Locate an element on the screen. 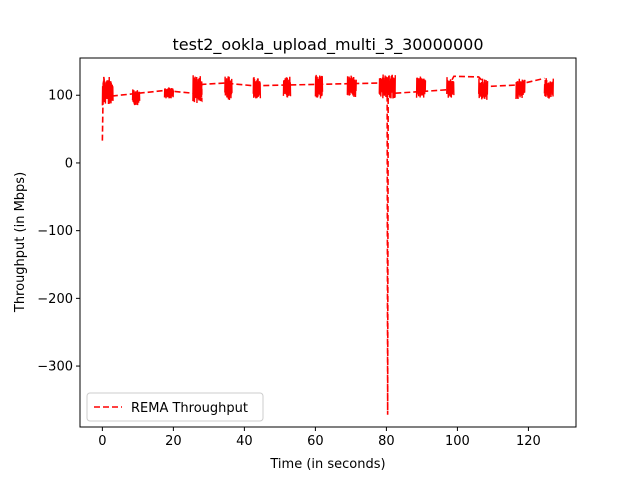  y-tick-label: −100 is located at coordinates (55, 231).